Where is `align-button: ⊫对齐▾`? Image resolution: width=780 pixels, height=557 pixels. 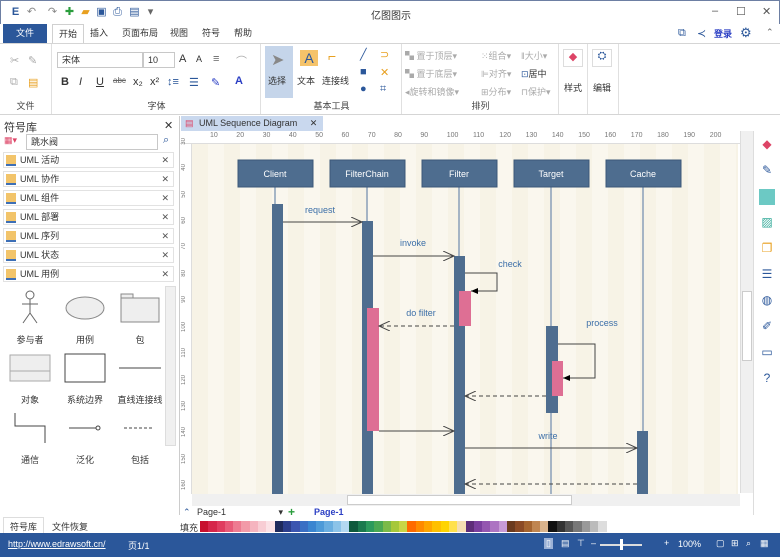
align-button: ⊫对齐▾ is located at coordinates (496, 74).